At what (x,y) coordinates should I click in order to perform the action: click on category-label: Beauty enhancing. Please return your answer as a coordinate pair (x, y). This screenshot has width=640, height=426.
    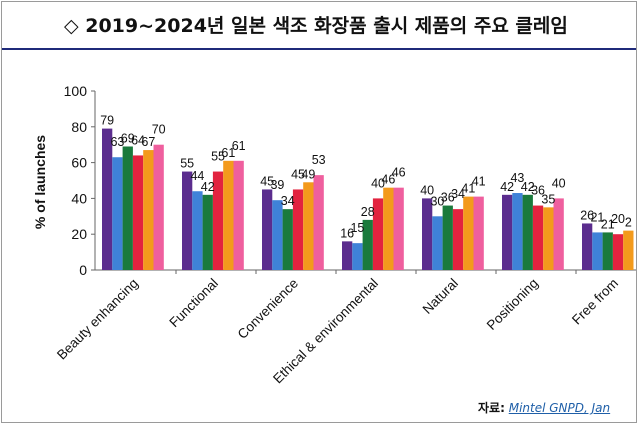
    Looking at the image, I should click on (97, 319).